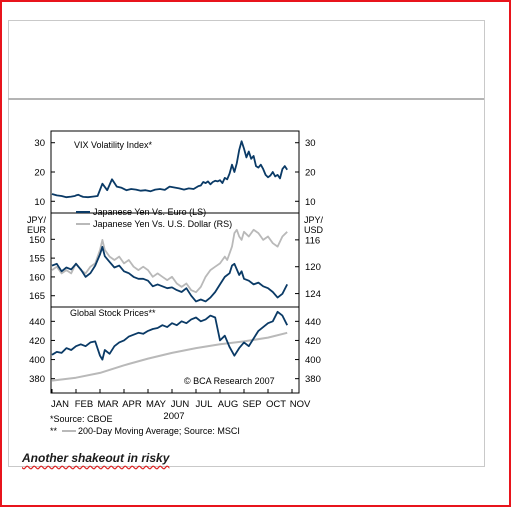 Image resolution: width=511 pixels, height=507 pixels. What do you see at coordinates (81, 419) in the screenshot?
I see `footnote-vix-source: *Source: CBOE` at bounding box center [81, 419].